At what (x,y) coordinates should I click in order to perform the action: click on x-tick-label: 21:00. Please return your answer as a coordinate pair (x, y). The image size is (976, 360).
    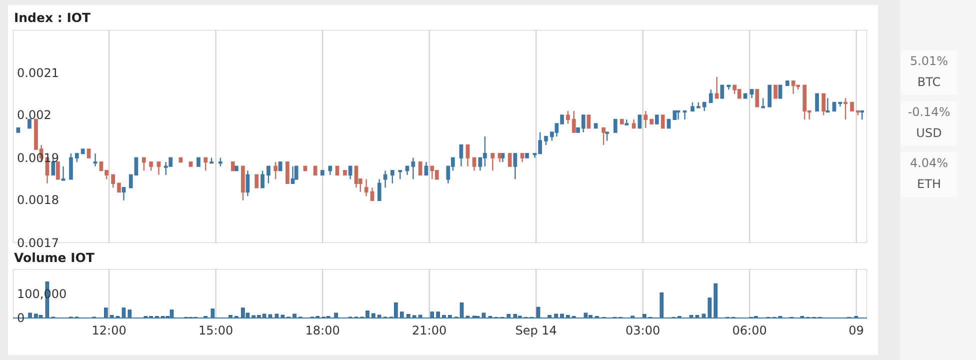
    Looking at the image, I should click on (429, 331).